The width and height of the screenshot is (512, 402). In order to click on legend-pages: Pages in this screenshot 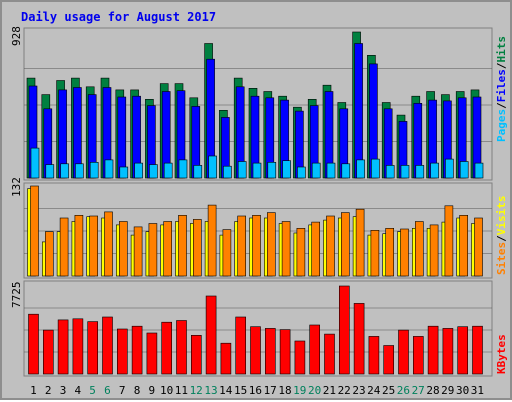, I will do `click(501, 125)`.